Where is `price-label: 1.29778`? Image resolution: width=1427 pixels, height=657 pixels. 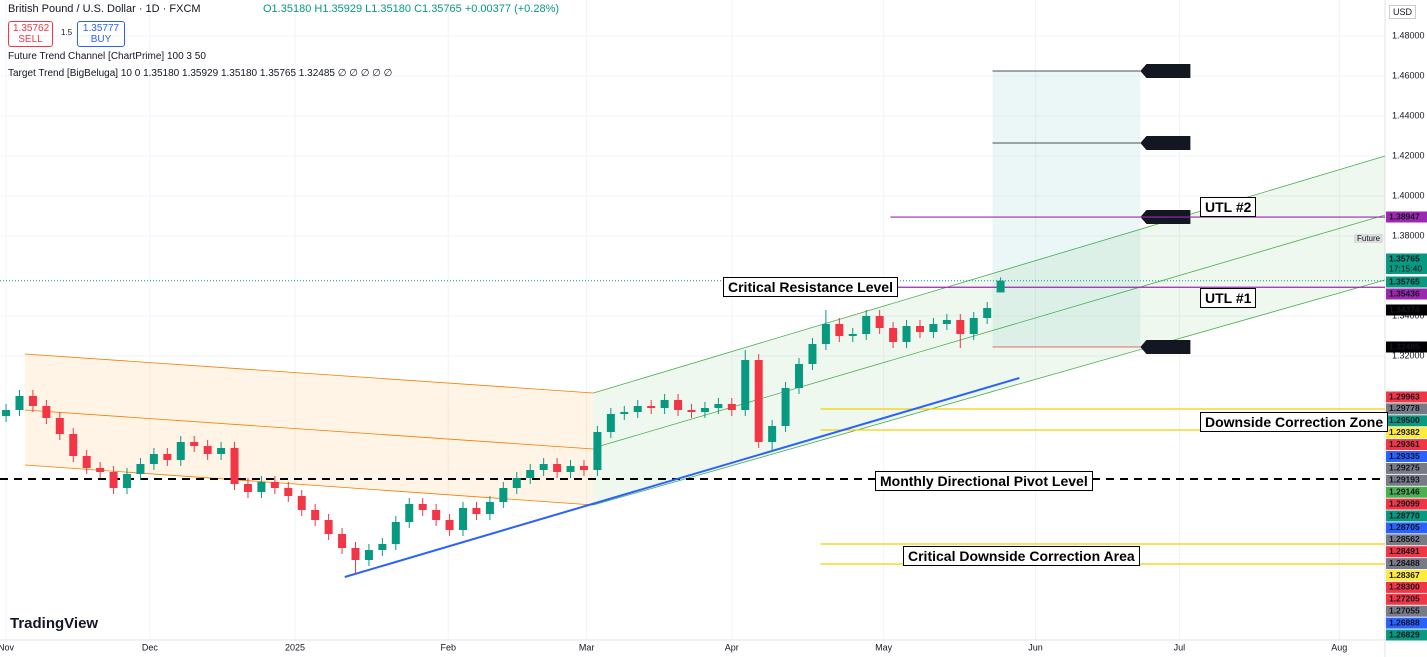 price-label: 1.29778 is located at coordinates (1404, 408).